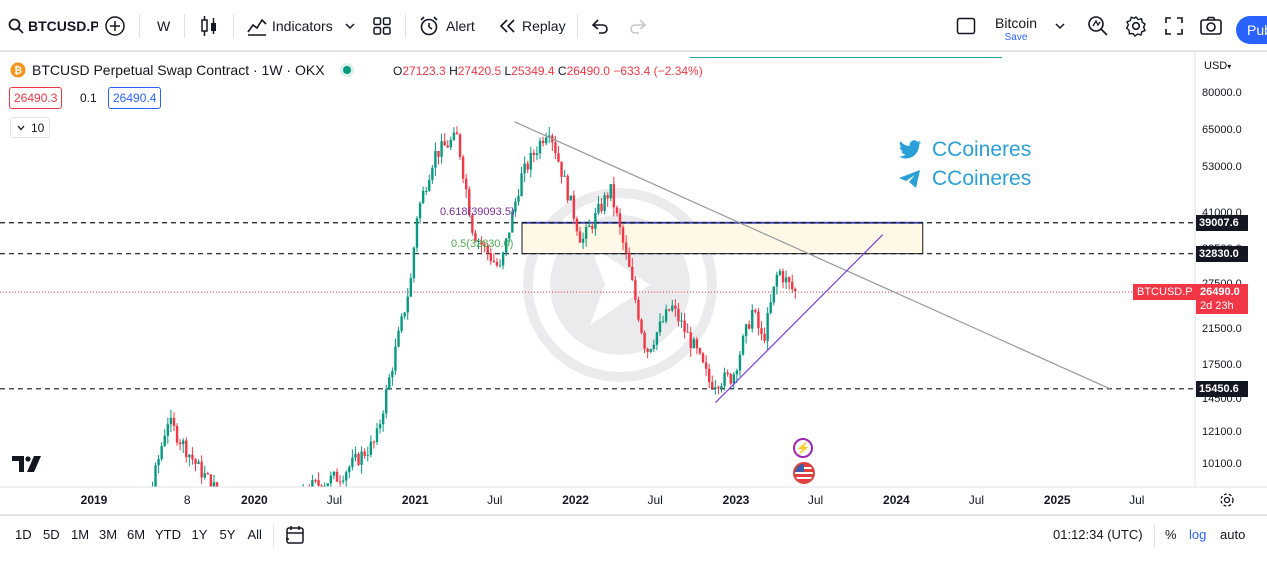  What do you see at coordinates (964, 179) in the screenshot?
I see `telegram-handle: CCoineres` at bounding box center [964, 179].